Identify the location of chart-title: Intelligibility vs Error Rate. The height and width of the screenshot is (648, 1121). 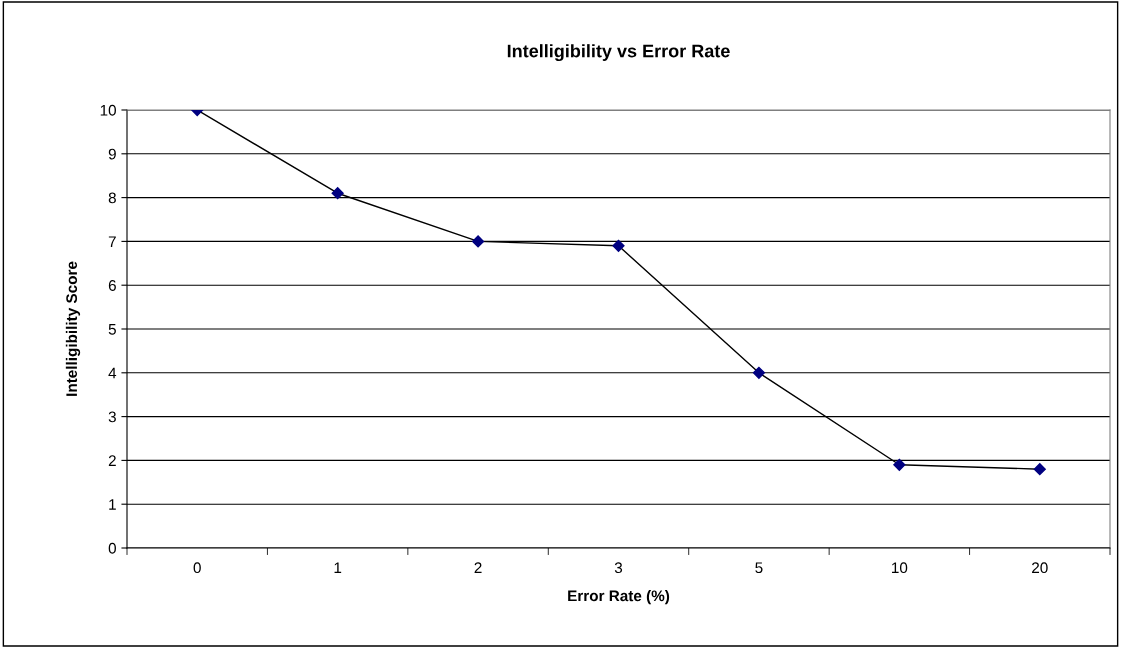
(618, 53).